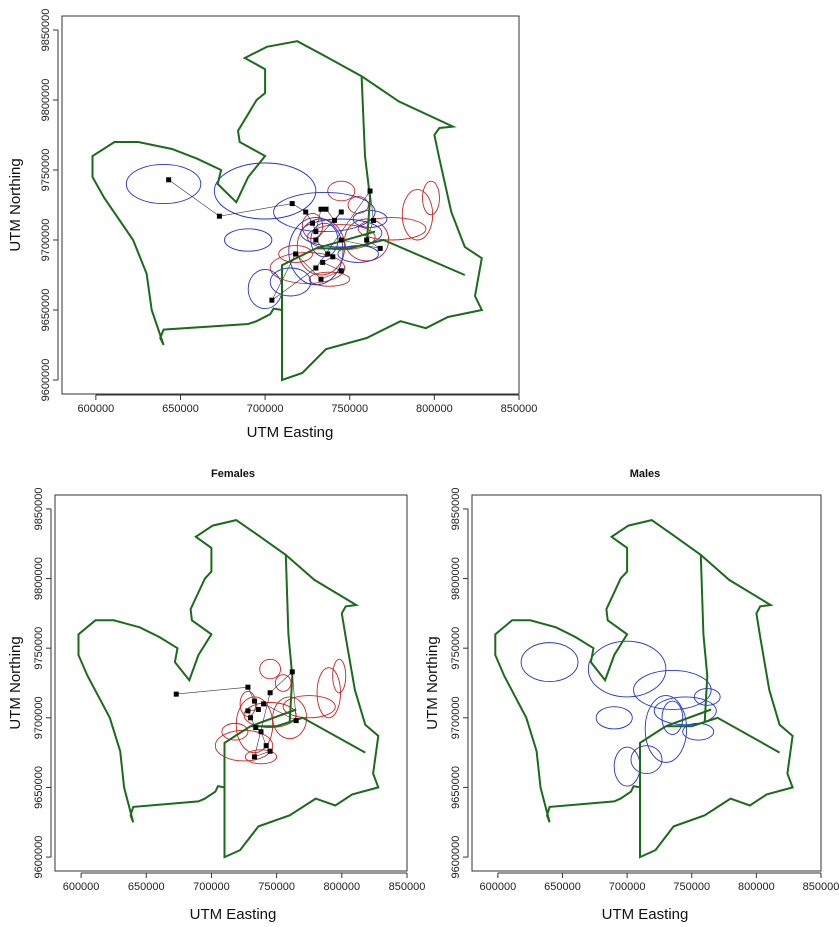 The height and width of the screenshot is (927, 839). Describe the element at coordinates (821, 887) in the screenshot. I see `x-tick-label: 850000` at that location.